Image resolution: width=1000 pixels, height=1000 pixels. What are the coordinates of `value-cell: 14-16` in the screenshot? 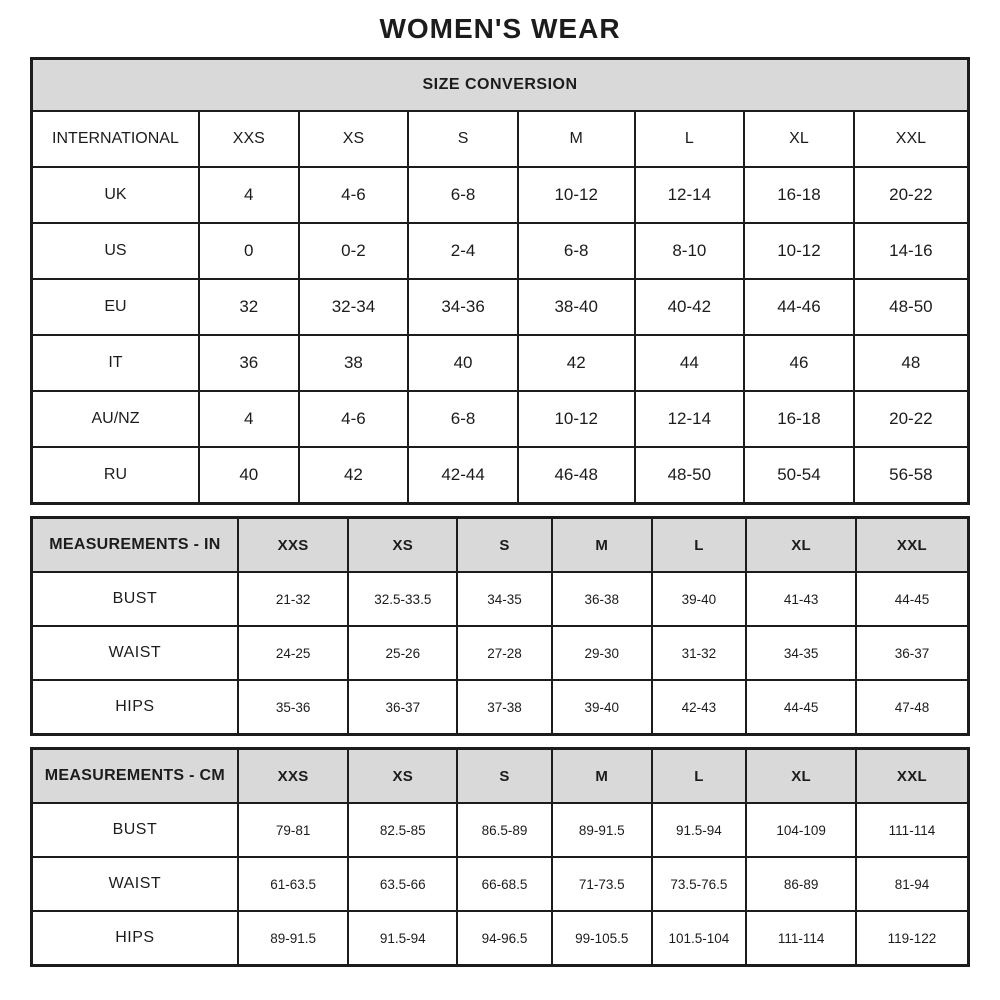 It's located at (911, 251).